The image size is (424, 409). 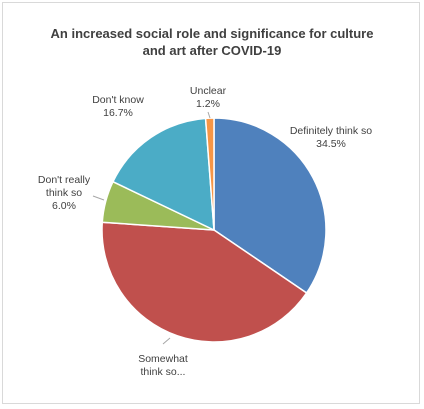 What do you see at coordinates (209, 174) in the screenshot?
I see `pie-slice-unclear` at bounding box center [209, 174].